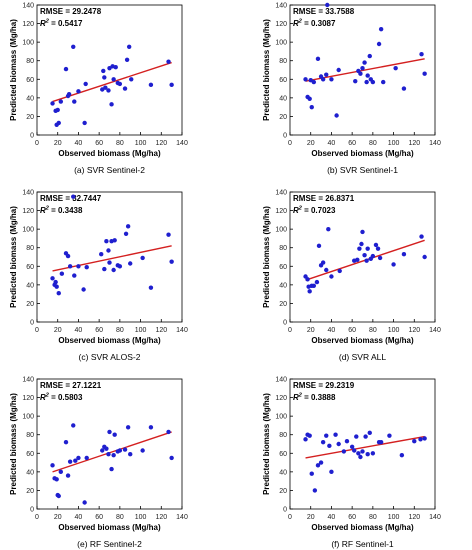  What do you see at coordinates (66, 23) in the screenshot?
I see `r2-value: = 0.5417` at bounding box center [66, 23].